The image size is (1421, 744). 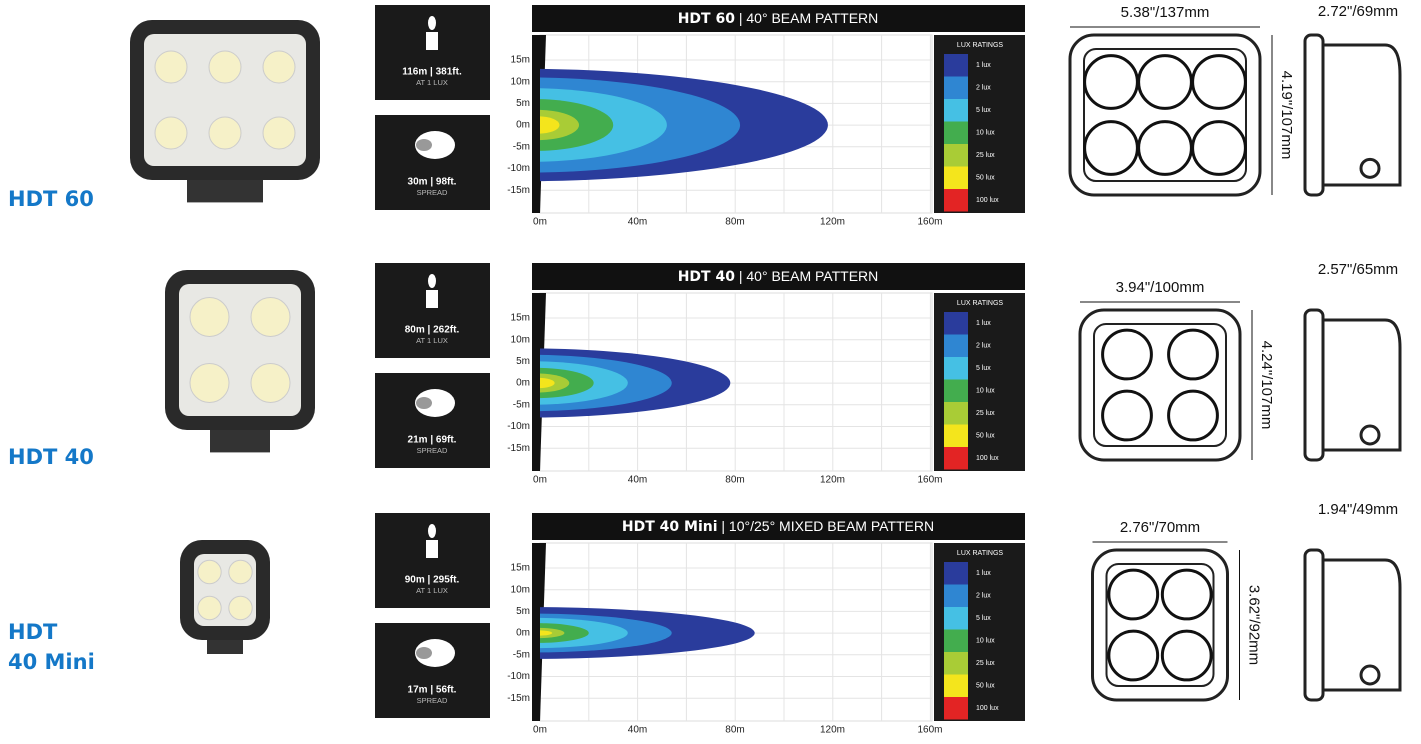 I want to click on depth-label: 2.72"/69mm, so click(x=1358, y=11).